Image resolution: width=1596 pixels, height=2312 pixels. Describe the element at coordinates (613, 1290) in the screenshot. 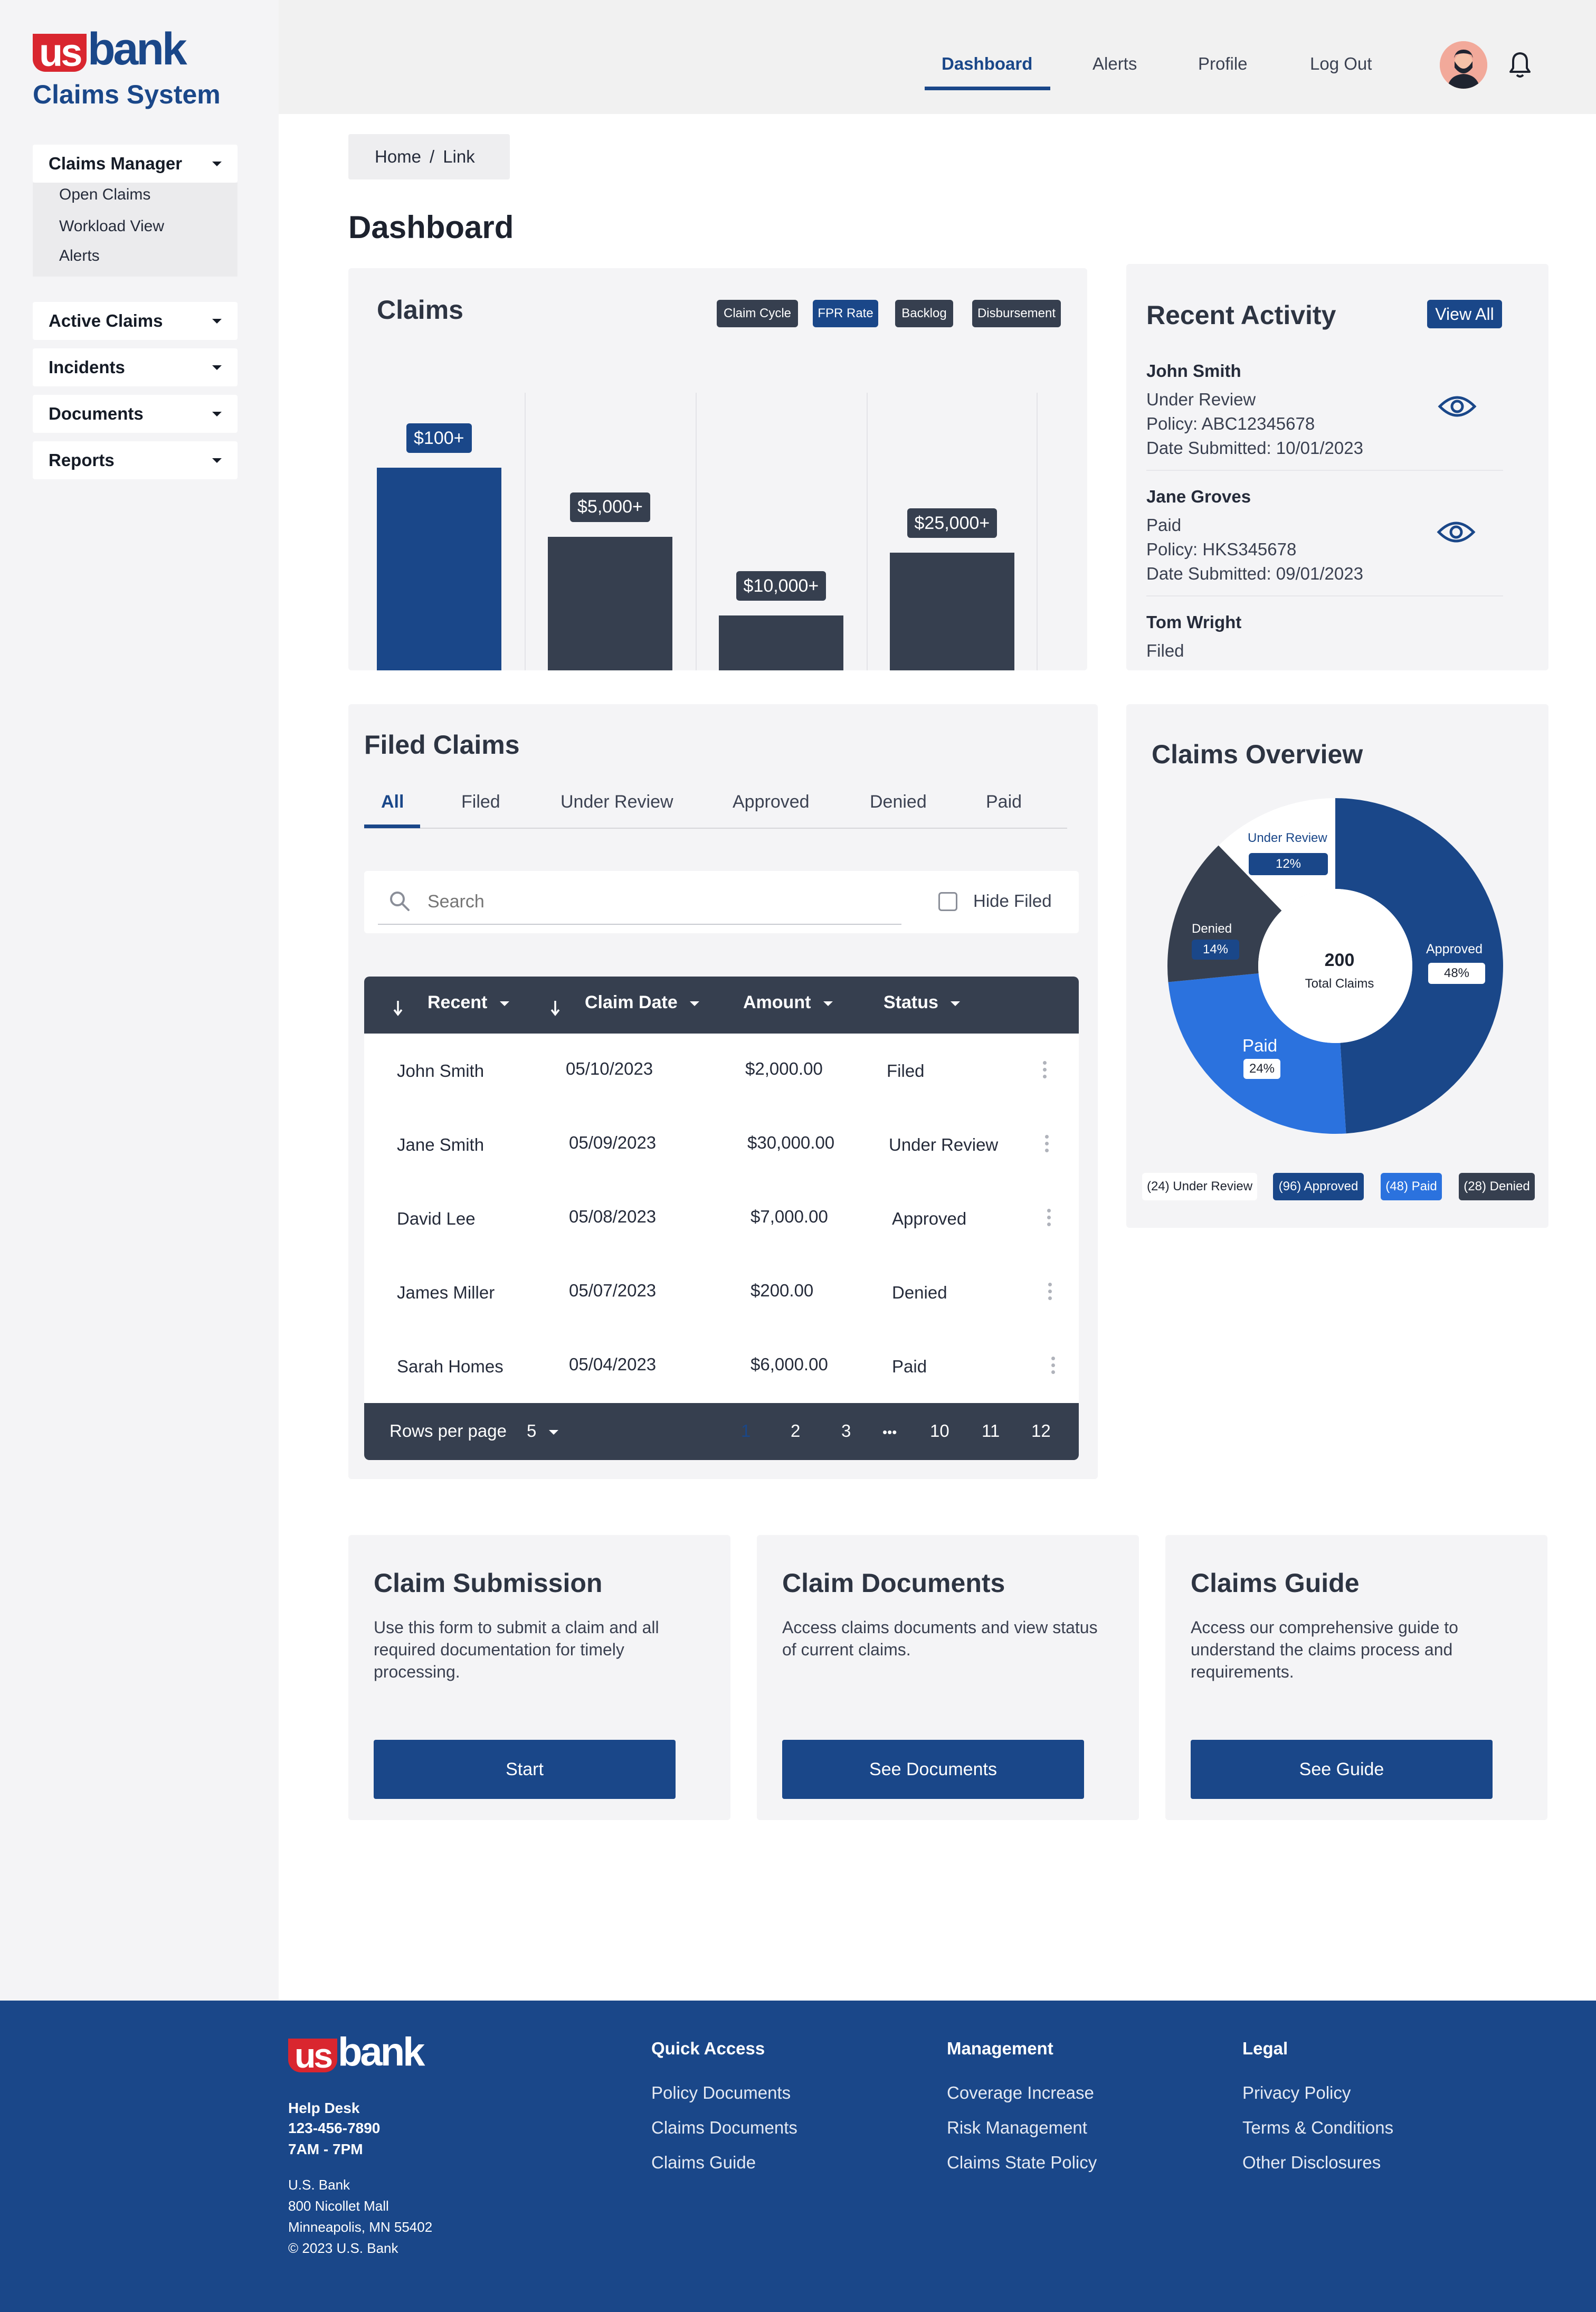

I see `cell-date: 05/07/2023` at that location.